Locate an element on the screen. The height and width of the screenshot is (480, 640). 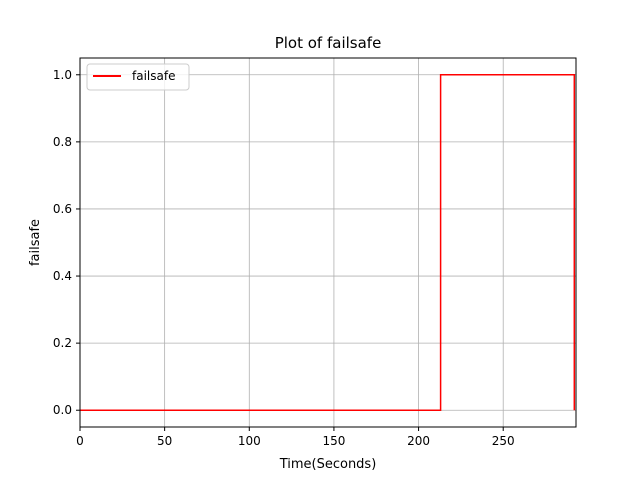
y-tick-label: 0.8 is located at coordinates (62, 142).